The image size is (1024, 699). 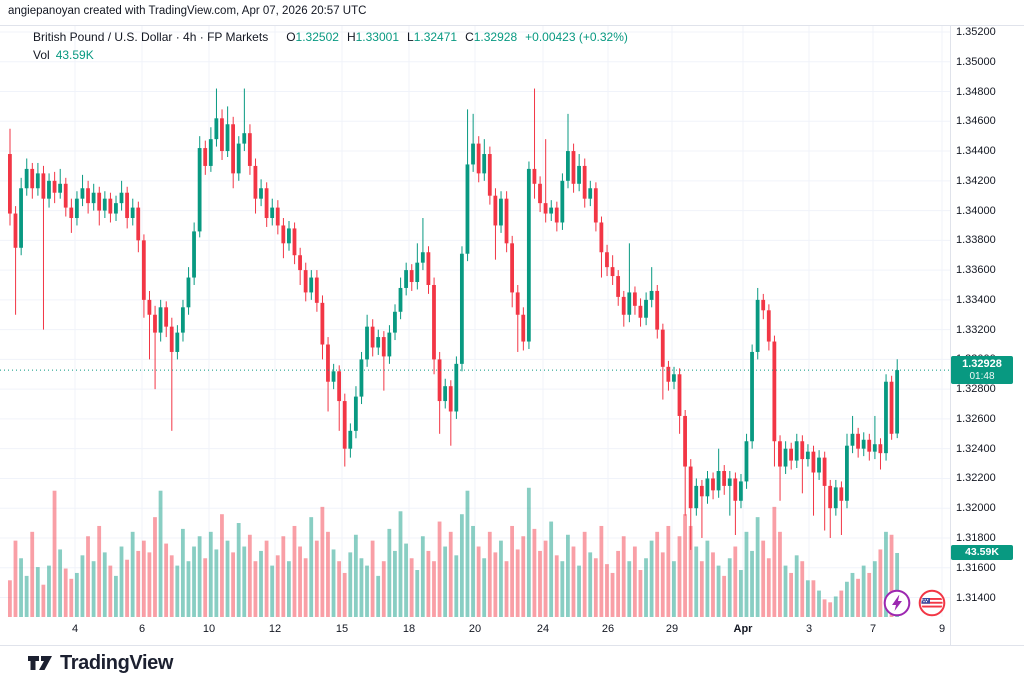 What do you see at coordinates (976, 537) in the screenshot?
I see `price-tick-label: 1.31800` at bounding box center [976, 537].